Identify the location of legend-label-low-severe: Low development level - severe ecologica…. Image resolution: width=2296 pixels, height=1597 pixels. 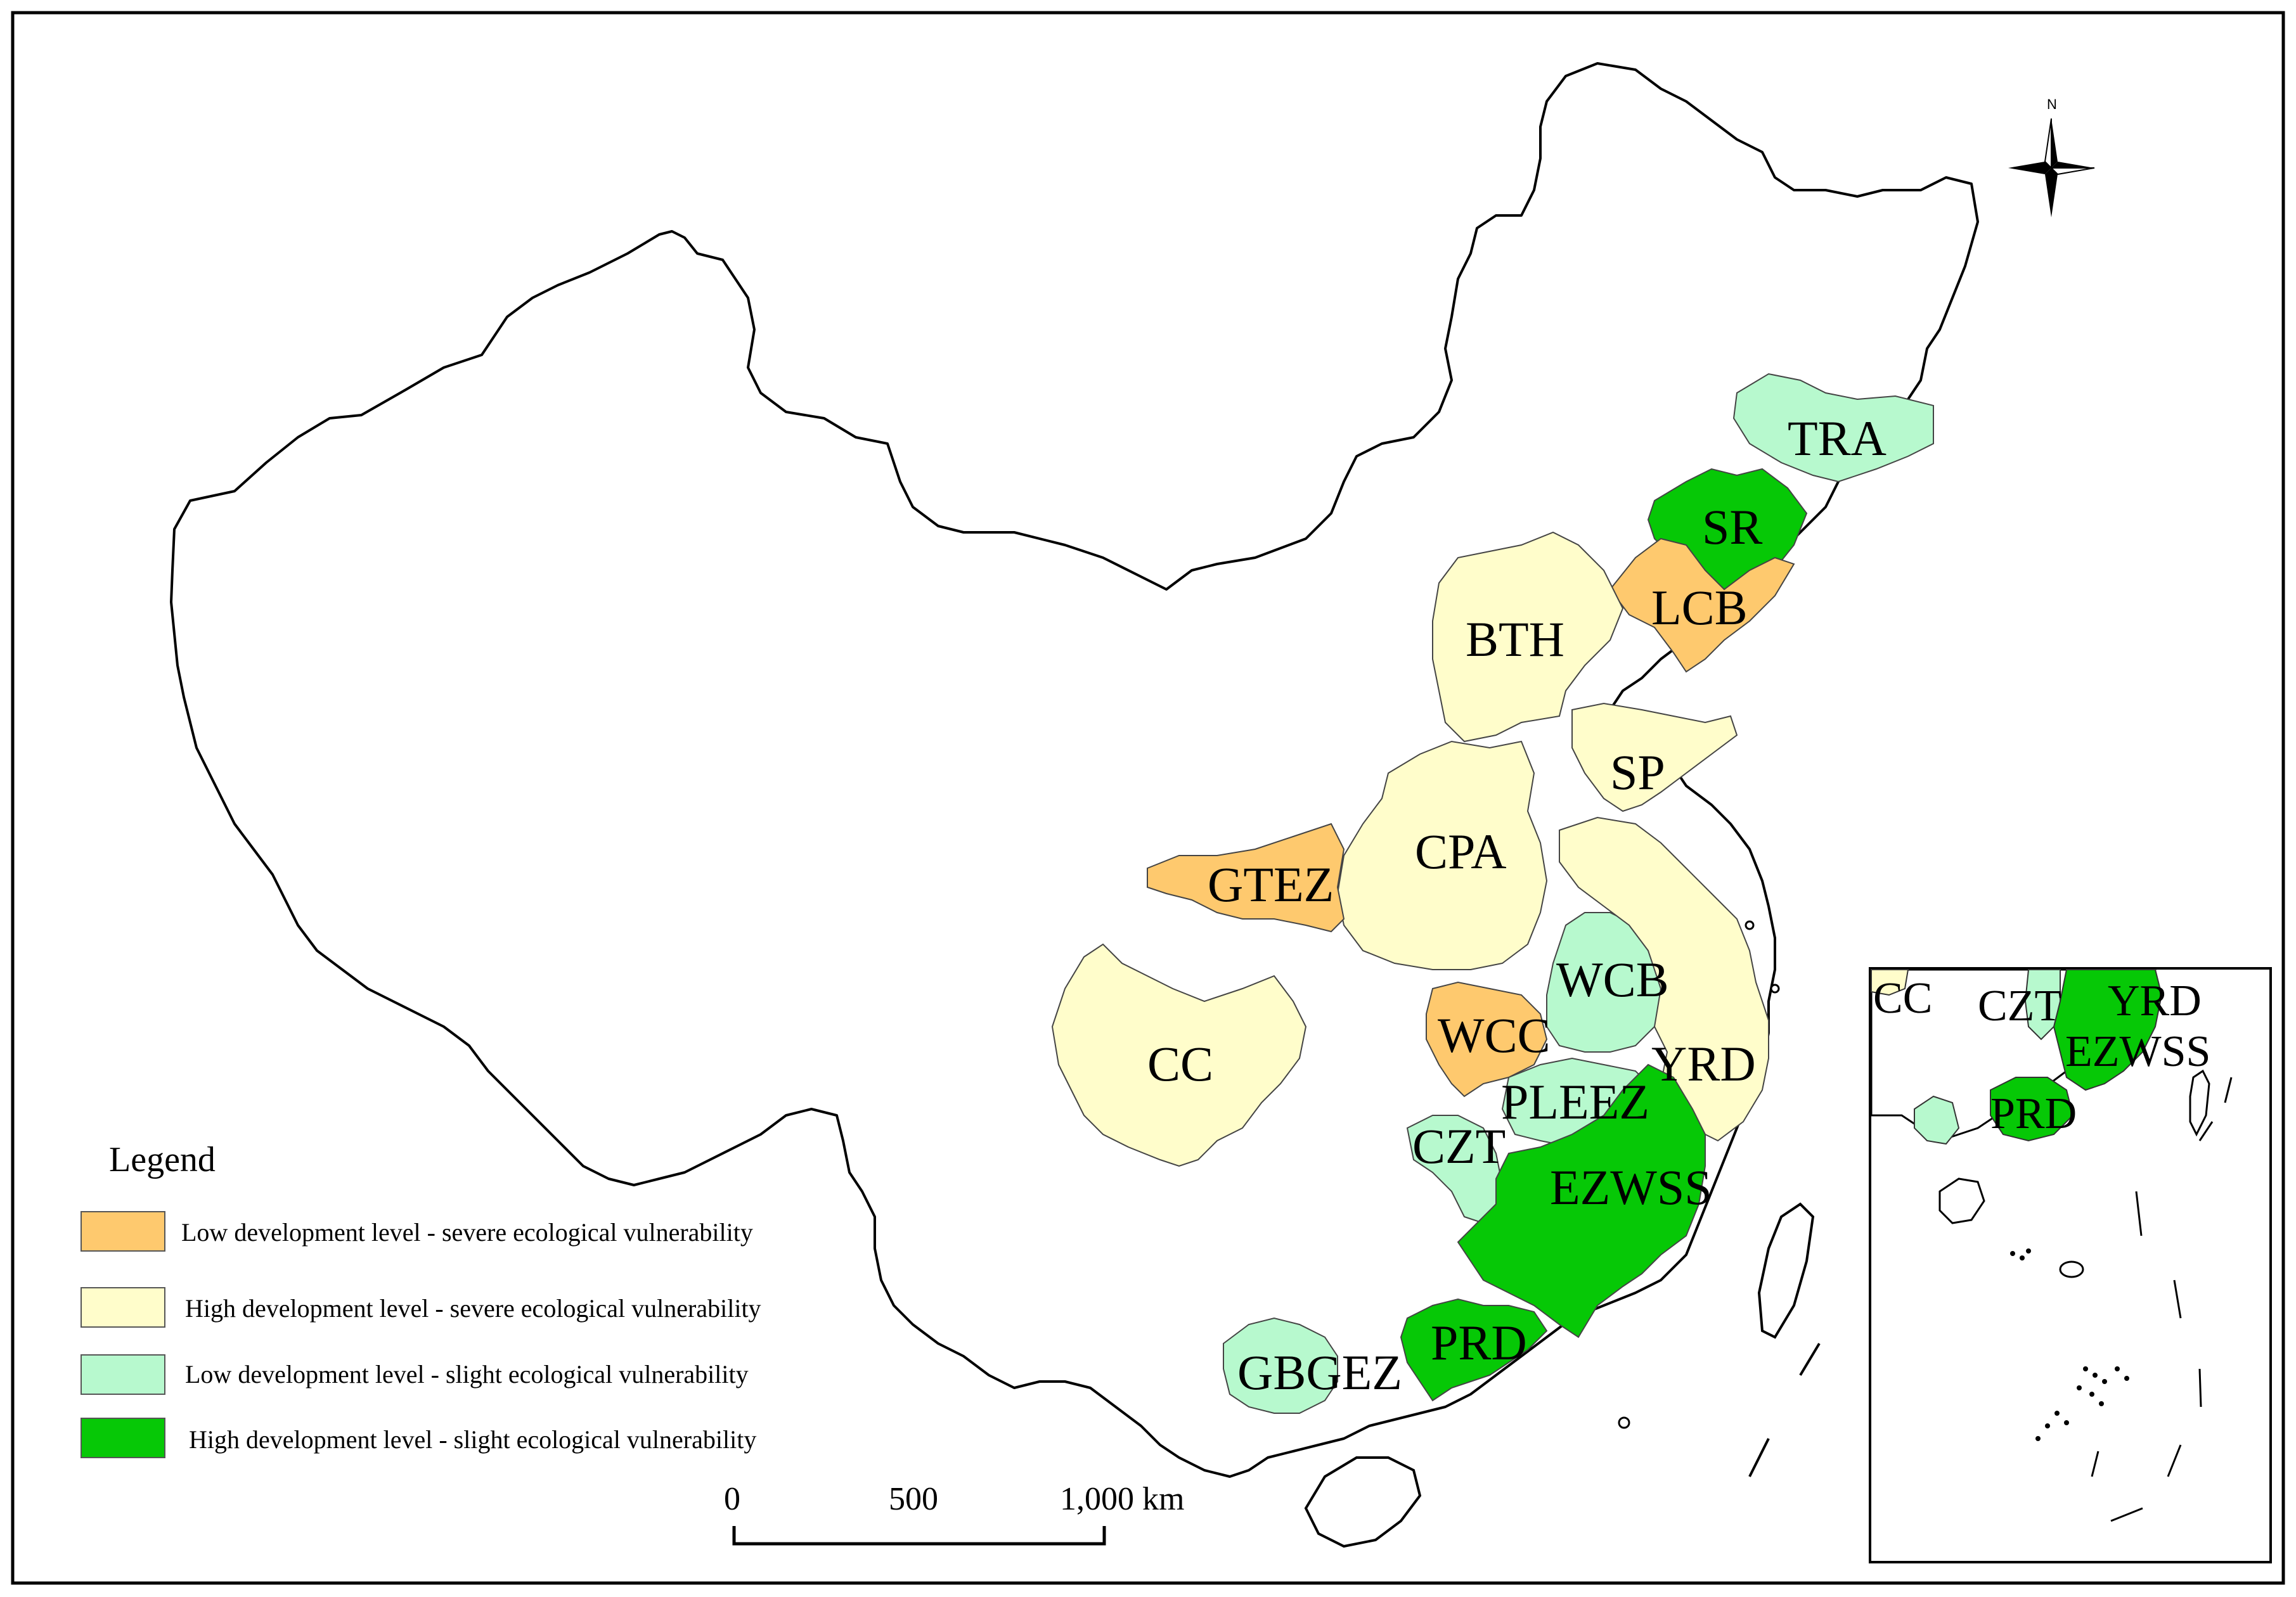
(467, 1232).